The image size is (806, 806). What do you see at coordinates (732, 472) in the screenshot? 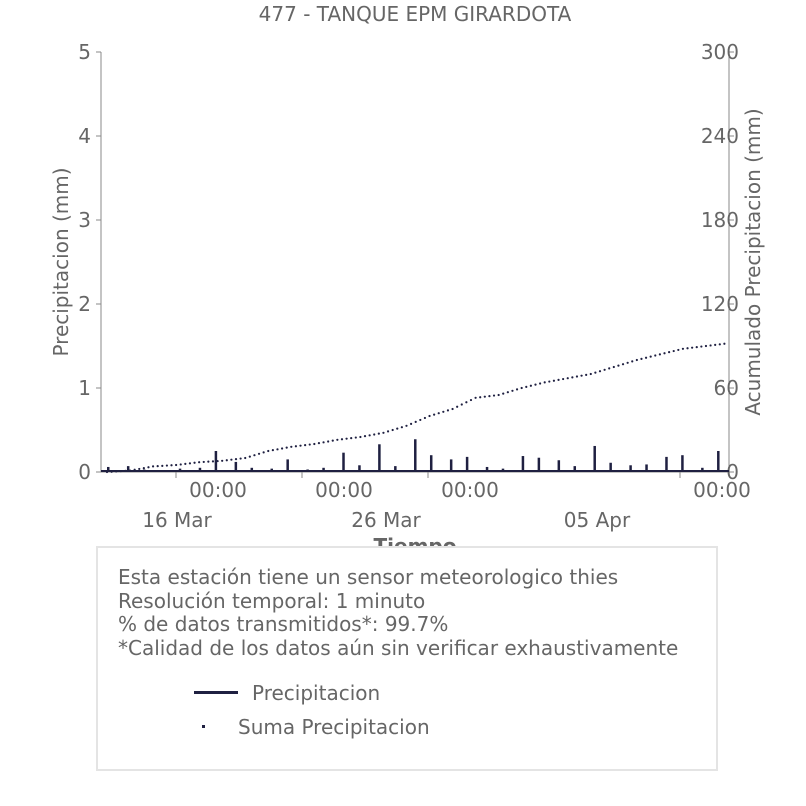
I see `right-tick-label: 0` at bounding box center [732, 472].